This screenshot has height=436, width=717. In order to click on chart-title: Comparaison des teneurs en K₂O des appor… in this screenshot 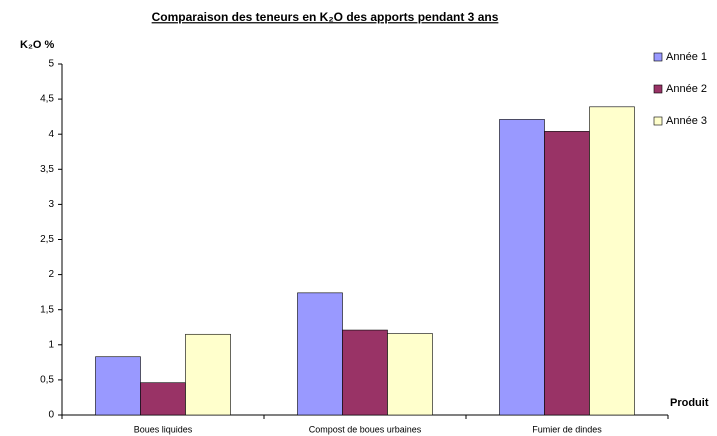, I will do `click(325, 17)`.